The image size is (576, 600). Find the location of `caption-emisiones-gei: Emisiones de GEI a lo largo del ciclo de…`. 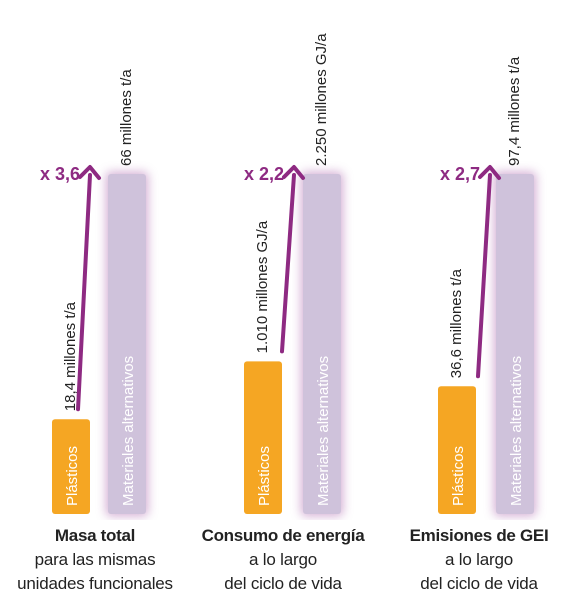

caption-emisiones-gei: Emisiones de GEI a lo largo del ciclo de… is located at coordinates (479, 560).